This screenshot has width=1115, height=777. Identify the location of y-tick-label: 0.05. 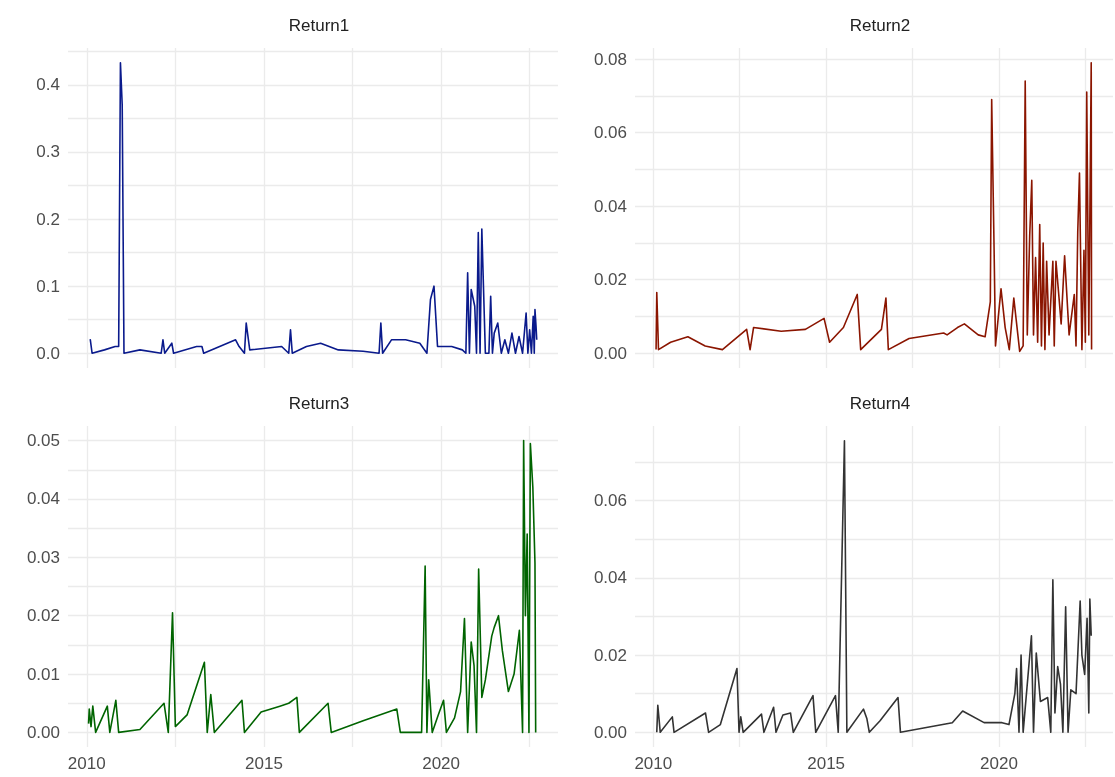
(43, 441).